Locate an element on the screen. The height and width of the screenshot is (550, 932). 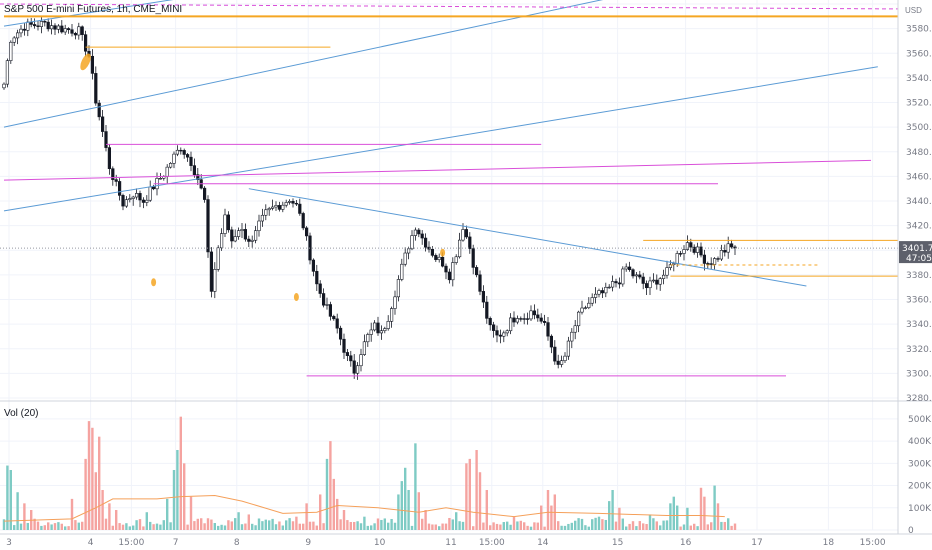
symbol-title: S&P 500 E-mini Futures, 1h, CME_MINI is located at coordinates (93, 9).